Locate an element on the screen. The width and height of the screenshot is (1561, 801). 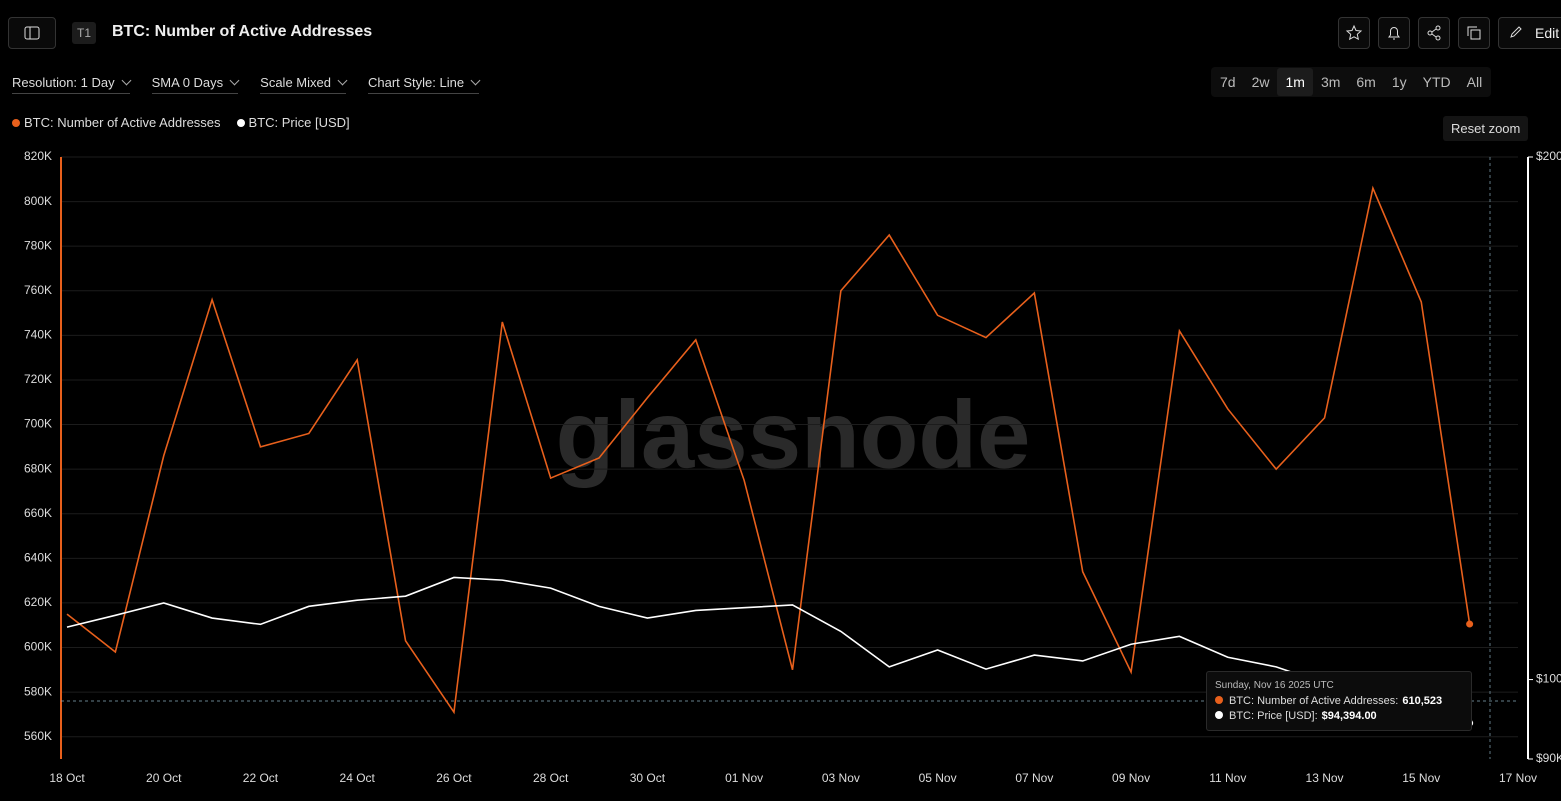
x-tick-label: 13 Nov is located at coordinates (1325, 778).